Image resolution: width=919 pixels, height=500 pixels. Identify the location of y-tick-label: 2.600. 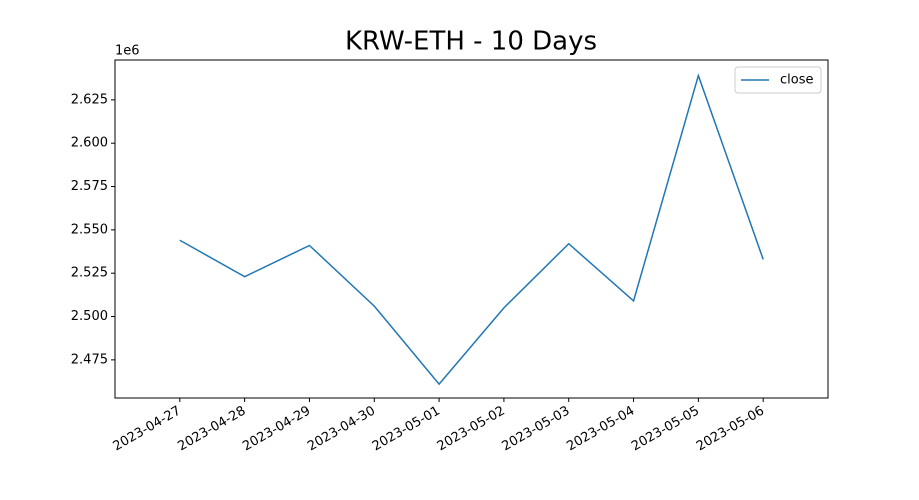
(89, 143).